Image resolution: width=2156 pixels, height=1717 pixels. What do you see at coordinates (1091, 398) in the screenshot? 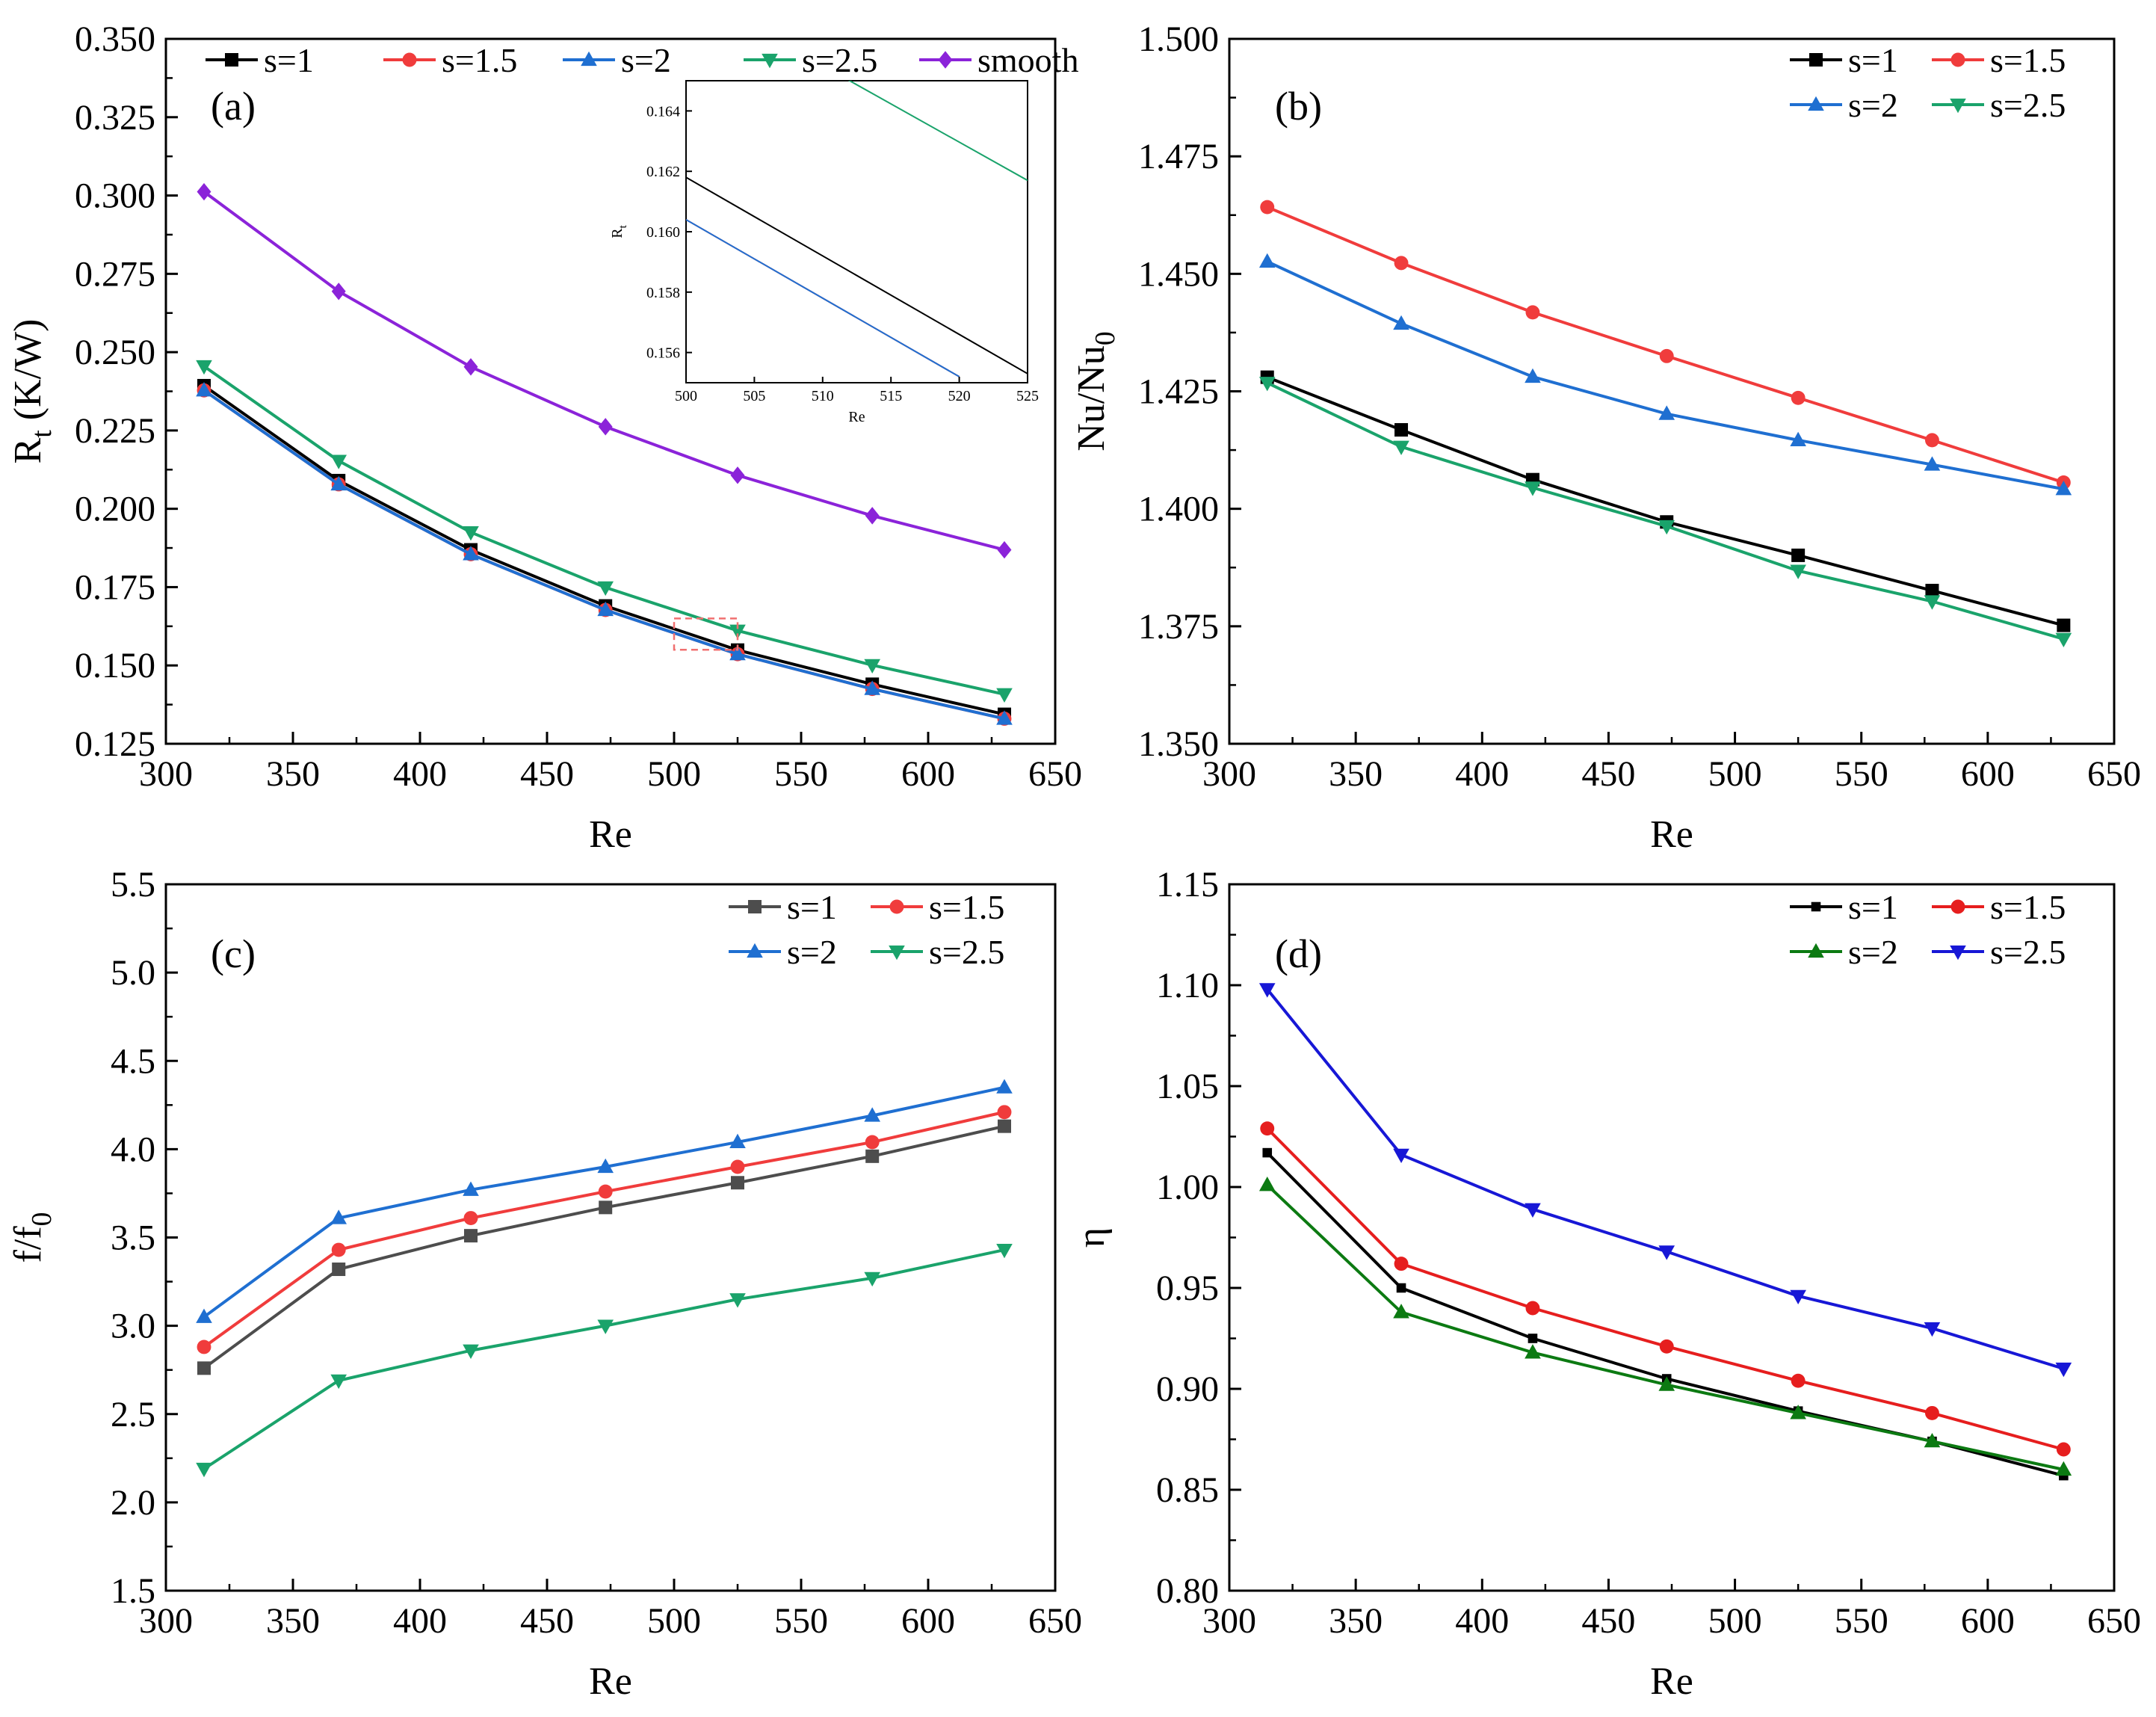
I see `y-axis-label-main: Nu/Nu` at bounding box center [1091, 398].